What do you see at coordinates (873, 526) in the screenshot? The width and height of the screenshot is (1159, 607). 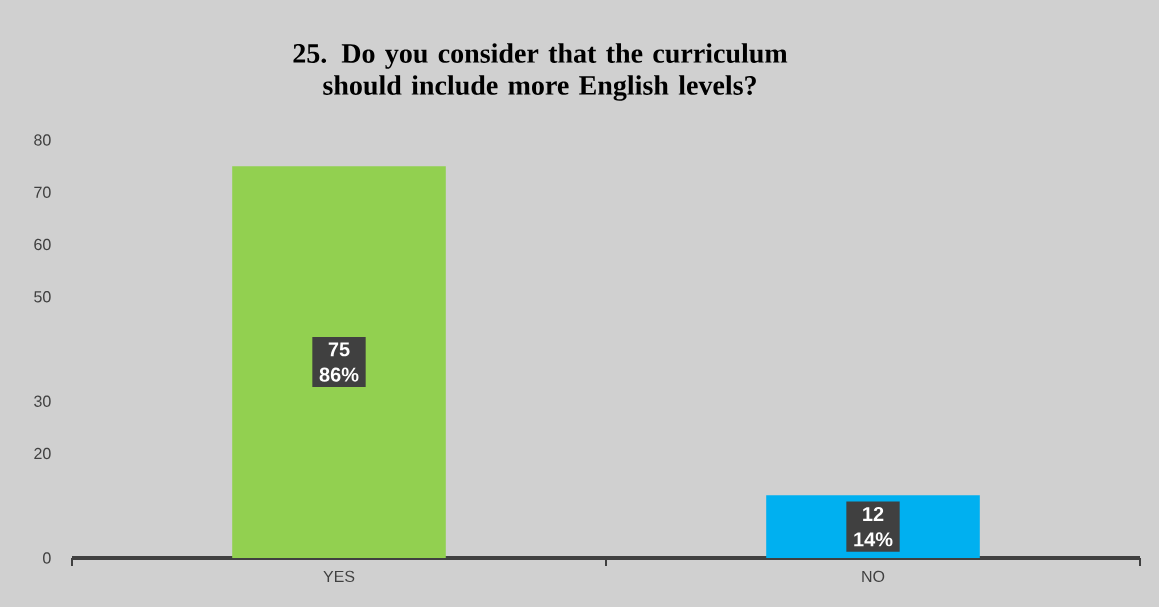 I see `data-label: 12 14%` at bounding box center [873, 526].